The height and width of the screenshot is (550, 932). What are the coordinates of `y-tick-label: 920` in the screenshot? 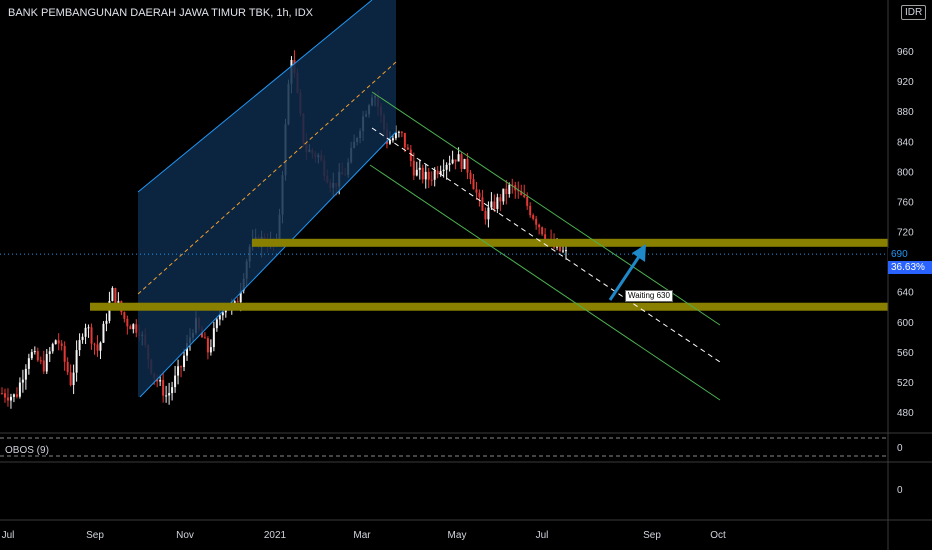 It's located at (905, 82).